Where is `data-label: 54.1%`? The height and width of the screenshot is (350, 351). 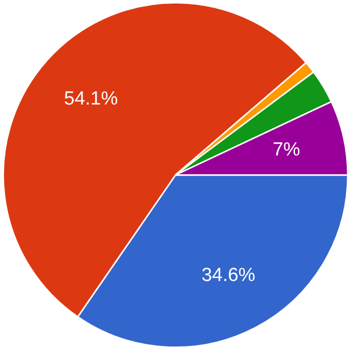
data-label: 54.1% is located at coordinates (91, 99).